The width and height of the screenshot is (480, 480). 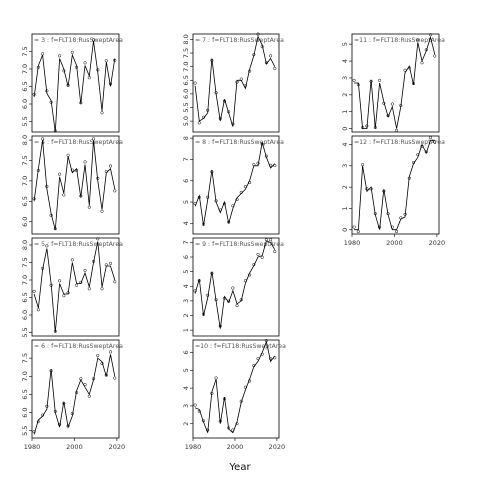 I want to click on y-tick-label: 5.0, so click(x=186, y=121).